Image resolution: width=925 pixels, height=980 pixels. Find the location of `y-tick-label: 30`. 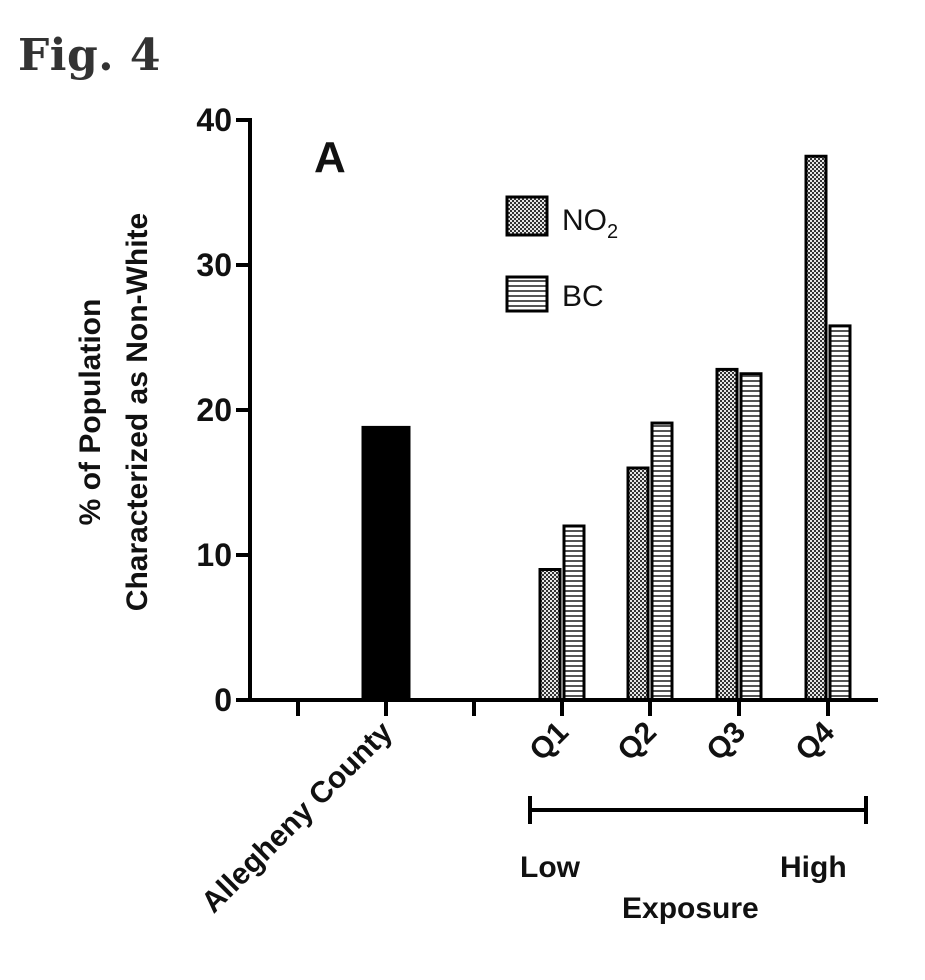

y-tick-label: 30 is located at coordinates (214, 265).